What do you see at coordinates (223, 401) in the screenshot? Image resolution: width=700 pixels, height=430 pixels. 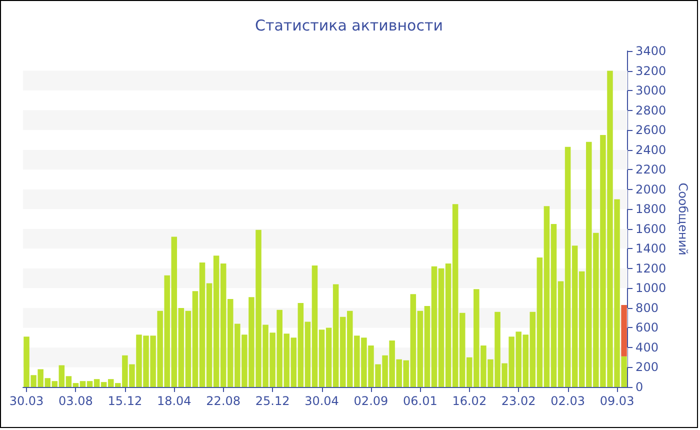 I see `x-tick-label: 22.08` at bounding box center [223, 401].